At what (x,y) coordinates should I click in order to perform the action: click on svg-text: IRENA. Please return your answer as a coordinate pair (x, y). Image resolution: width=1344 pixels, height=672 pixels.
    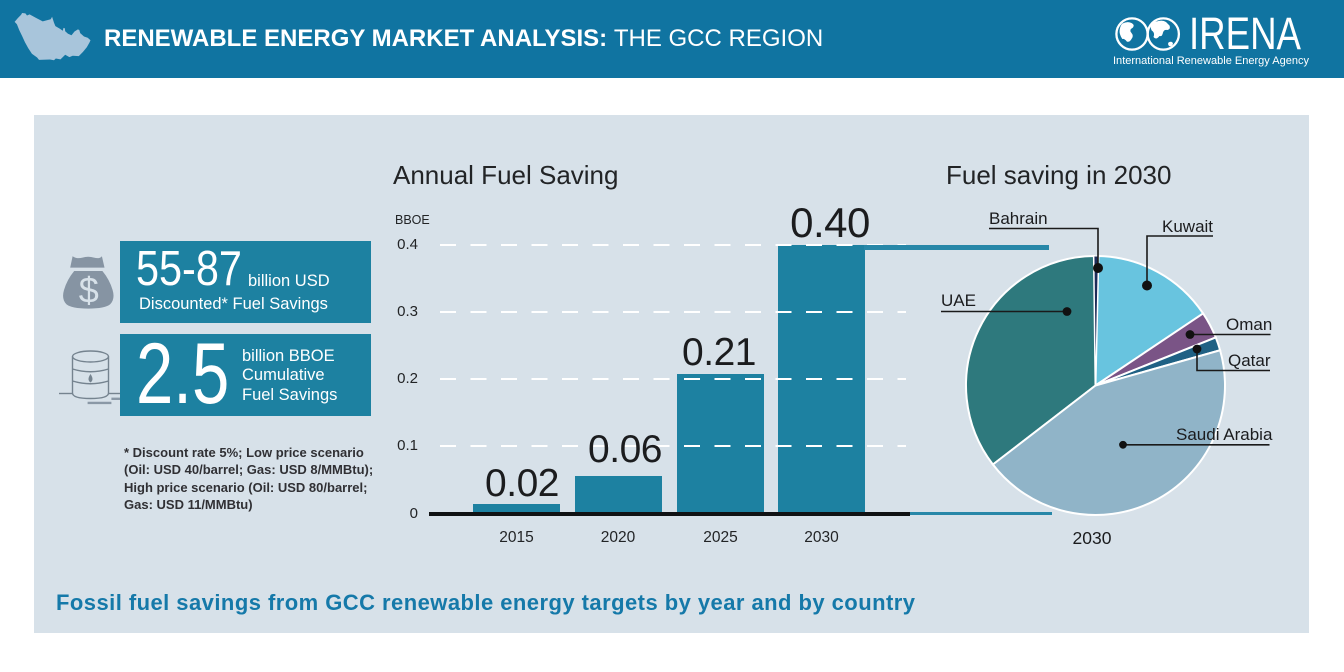
    Looking at the image, I should click on (1245, 35).